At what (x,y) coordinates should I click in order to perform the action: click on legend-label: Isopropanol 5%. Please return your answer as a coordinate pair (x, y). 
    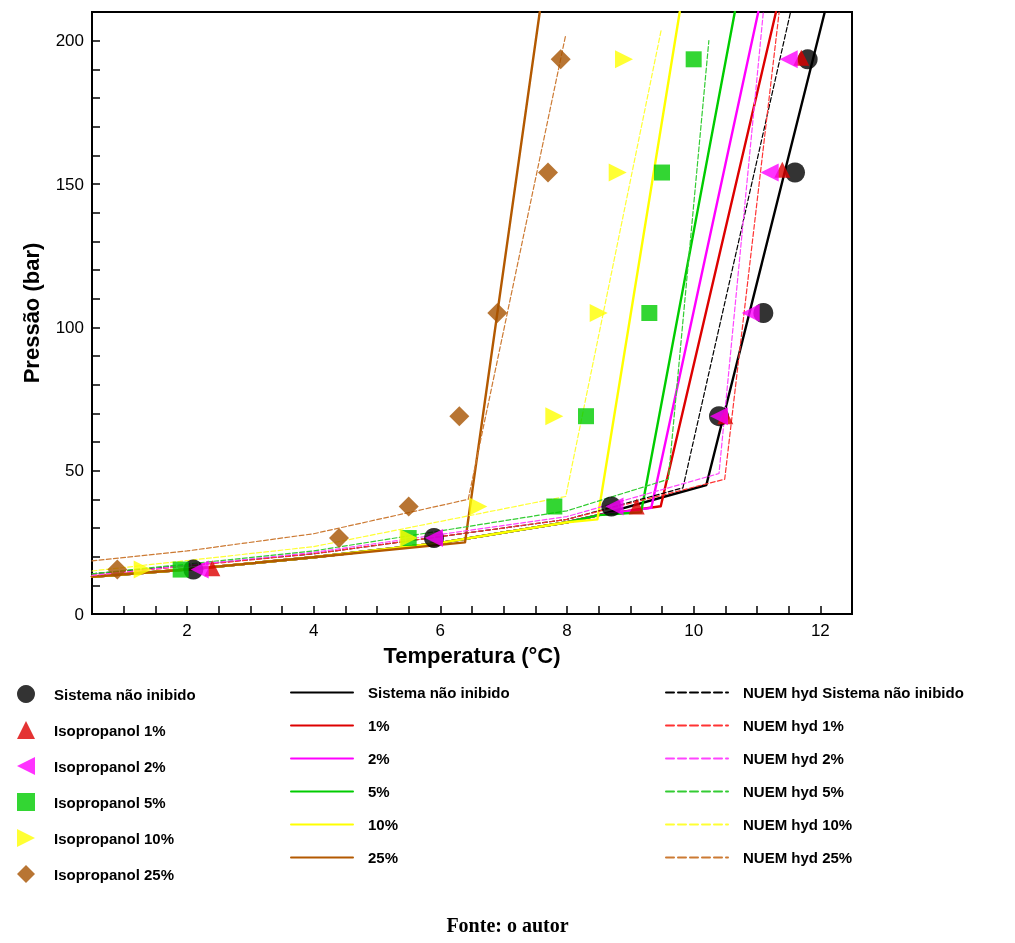
    Looking at the image, I should click on (110, 802).